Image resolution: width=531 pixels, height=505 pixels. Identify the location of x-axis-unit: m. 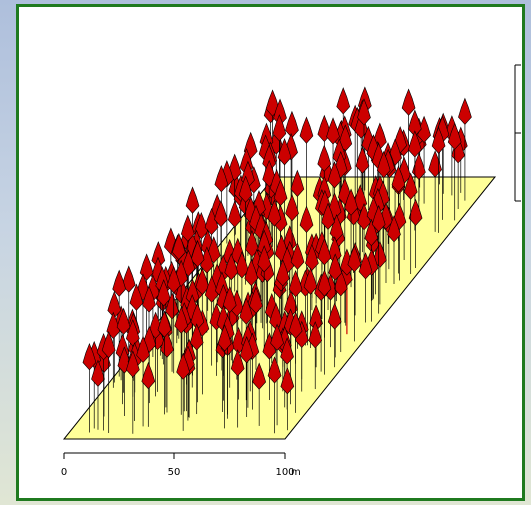
(296, 472).